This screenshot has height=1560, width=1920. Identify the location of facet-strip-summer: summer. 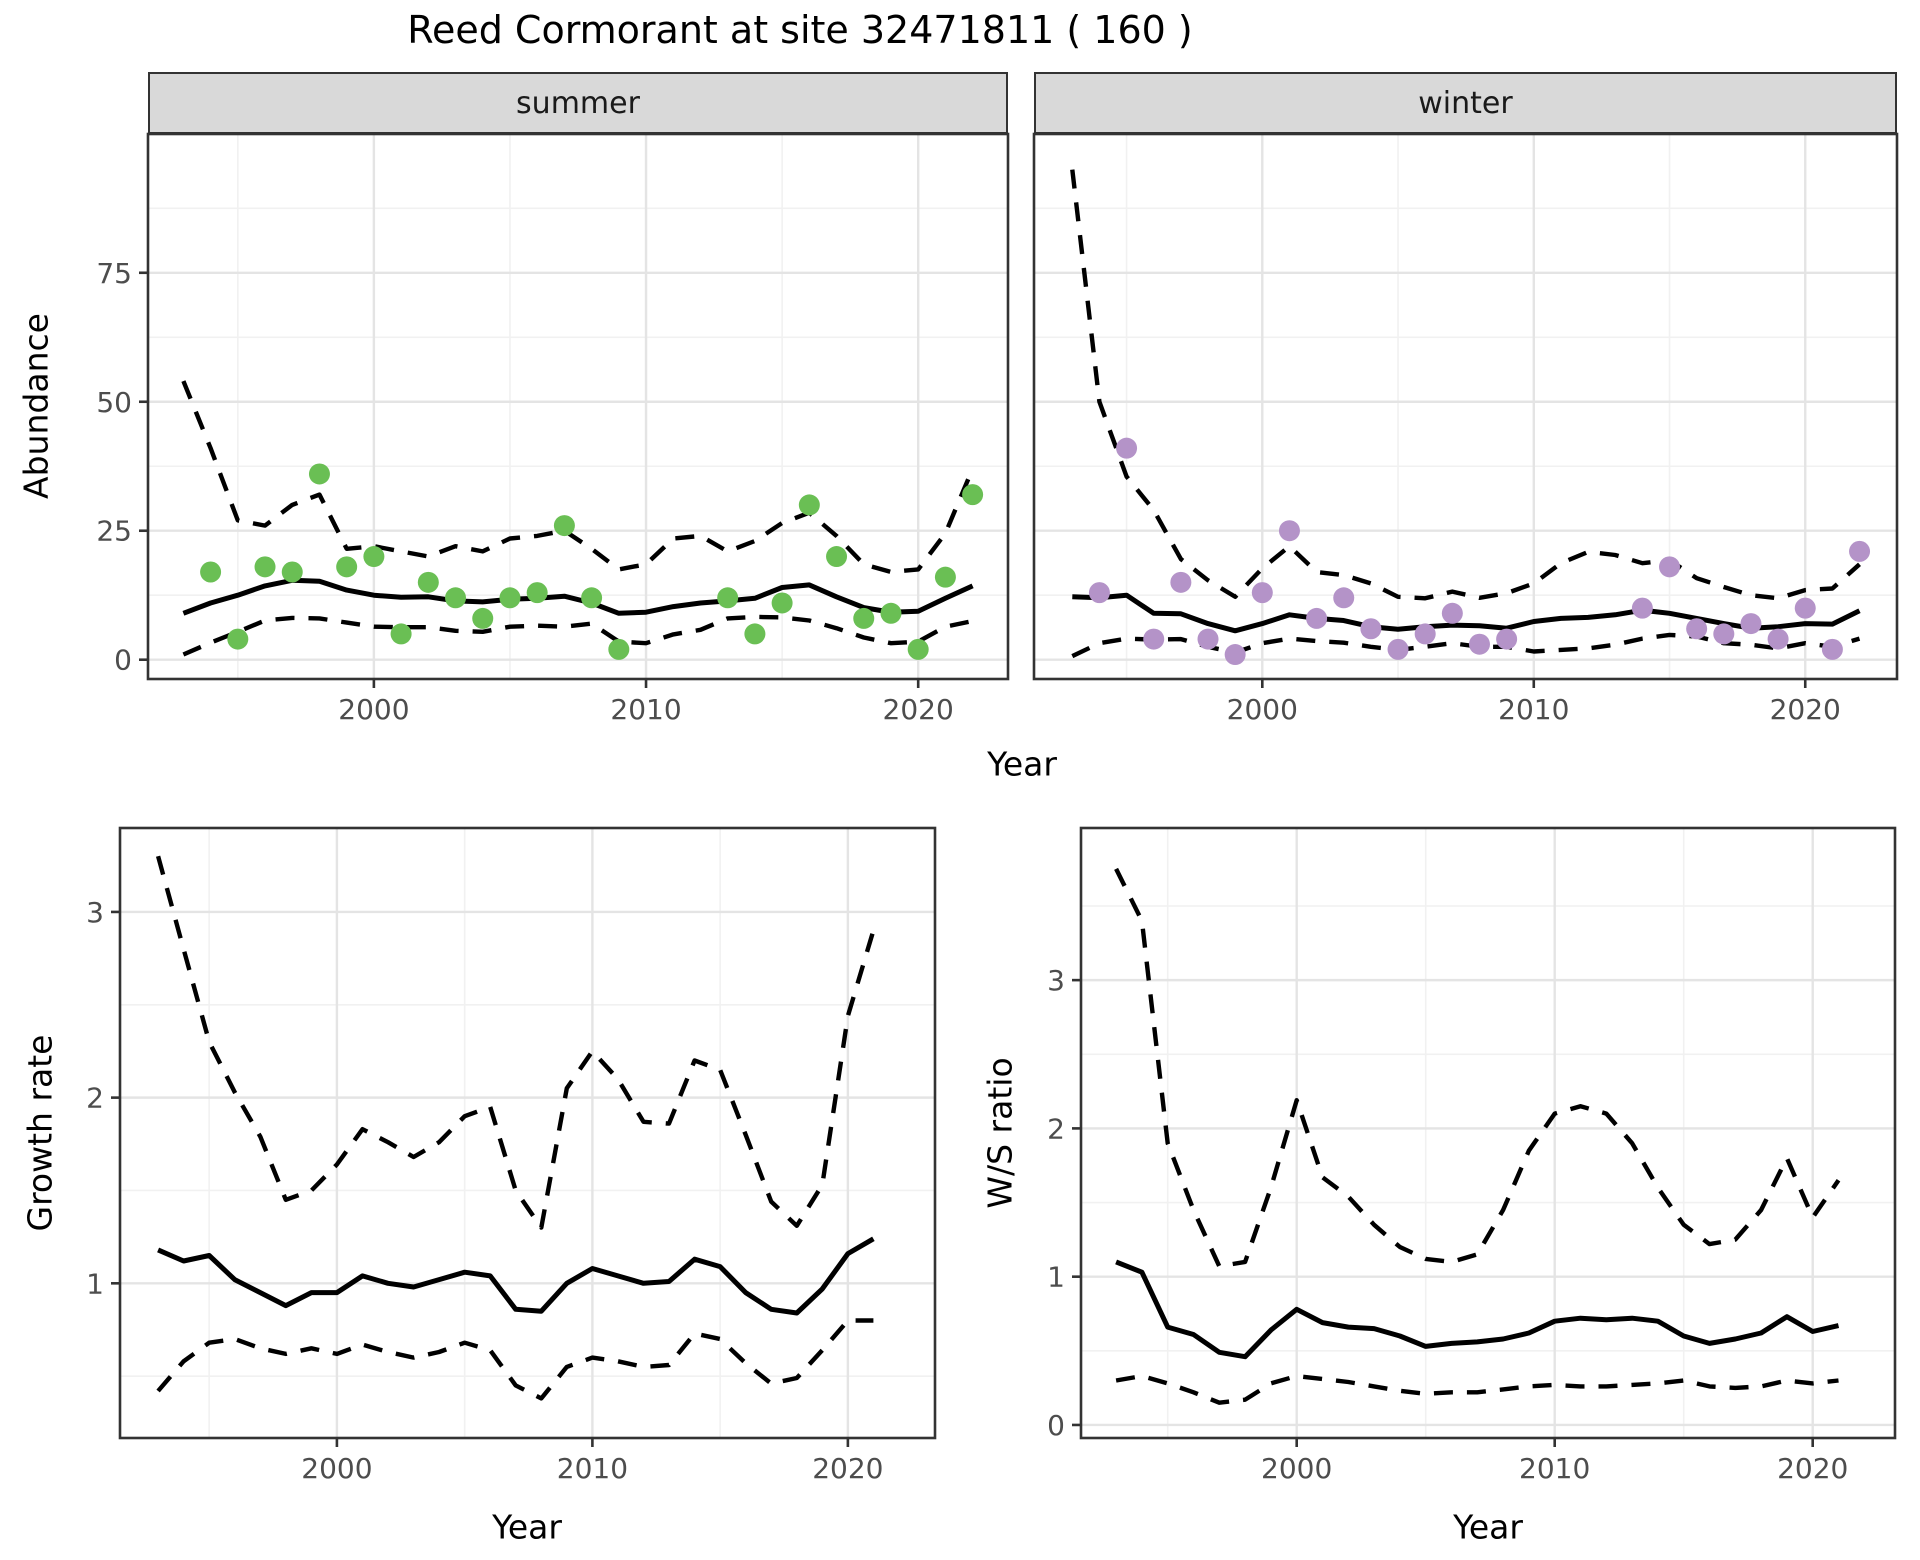
(578, 103).